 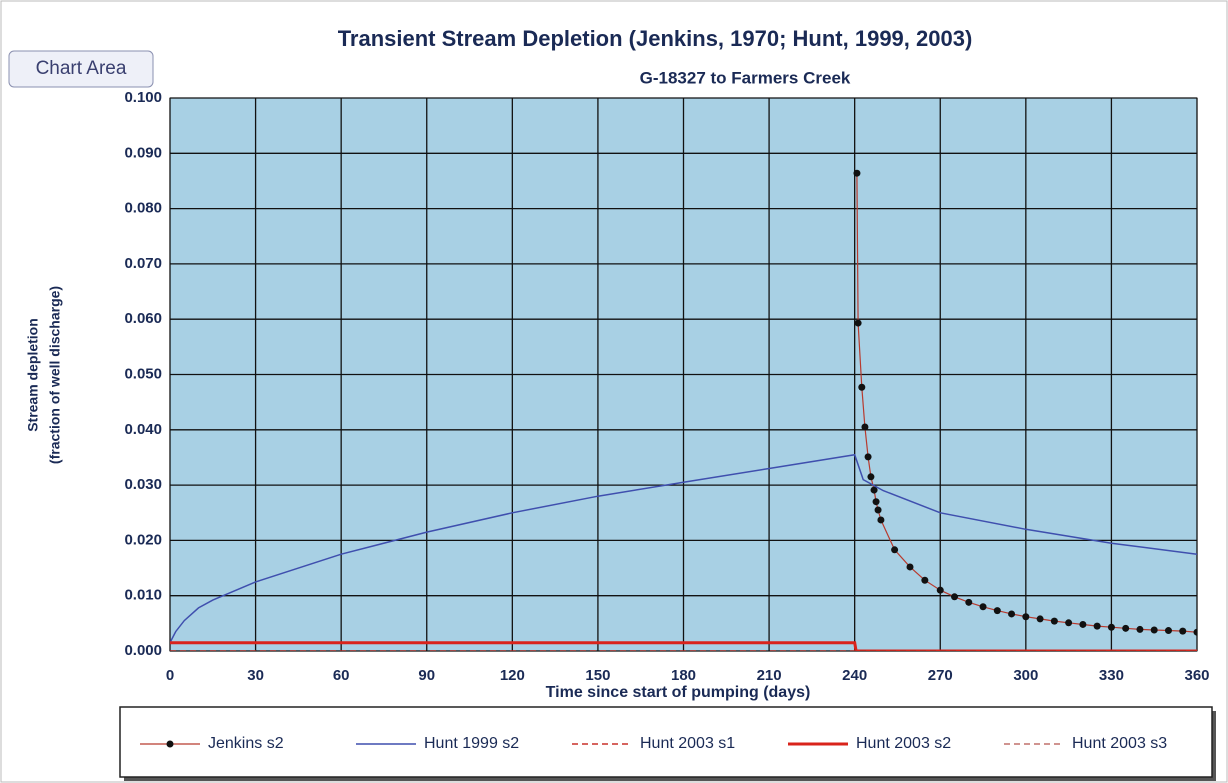 I want to click on x-tick-label: 0, so click(x=170, y=675).